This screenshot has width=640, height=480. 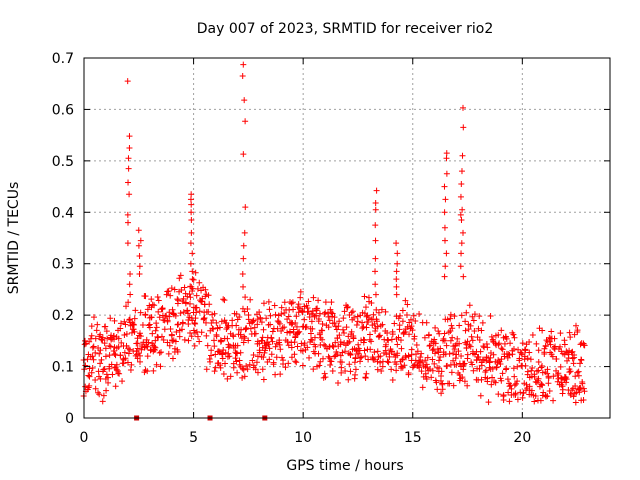 What do you see at coordinates (63, 316) in the screenshot?
I see `y-tick-label: 0.2` at bounding box center [63, 316].